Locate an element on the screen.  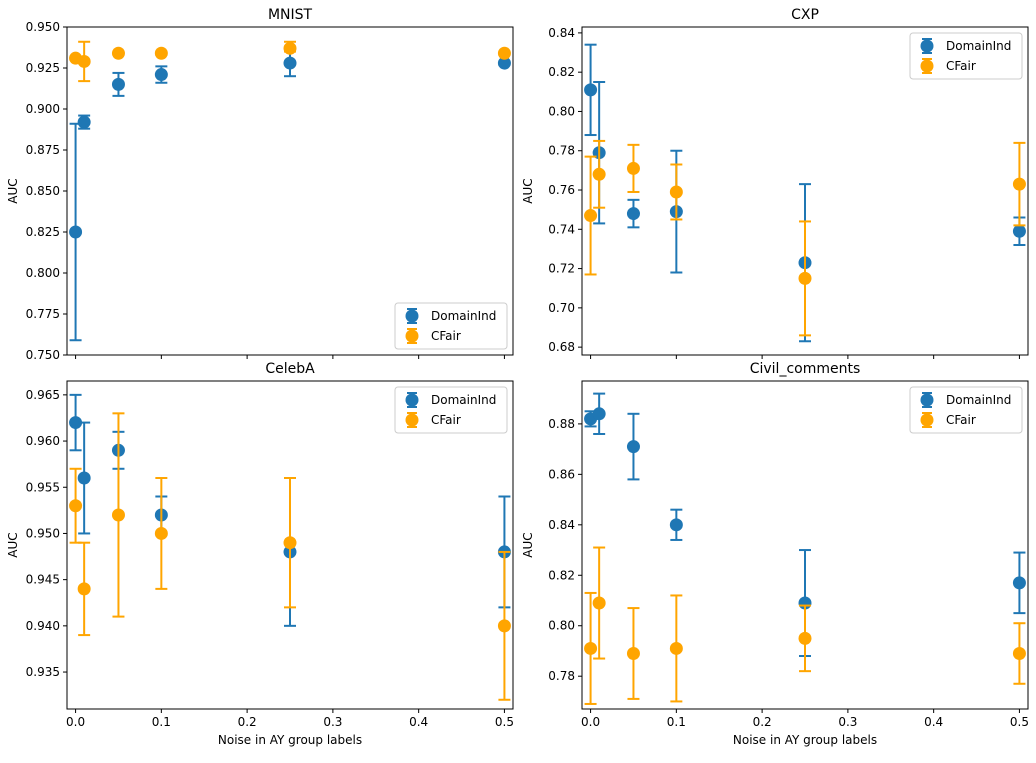
y-tick-label: 0.935 is located at coordinates (43, 672).